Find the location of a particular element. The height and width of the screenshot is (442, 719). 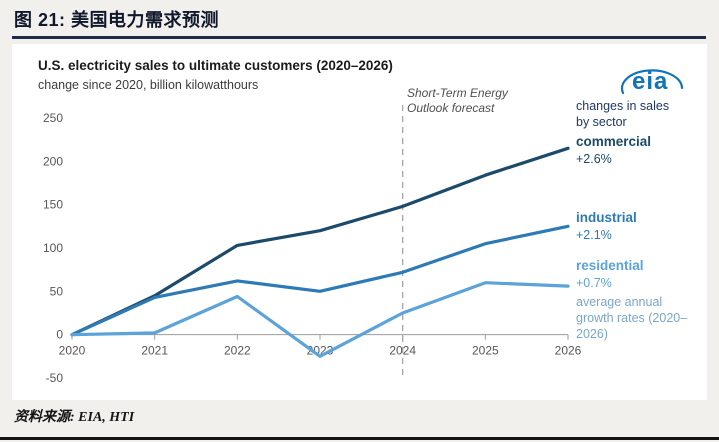

eia-logo-swoosh-icon is located at coordinates (652, 82).